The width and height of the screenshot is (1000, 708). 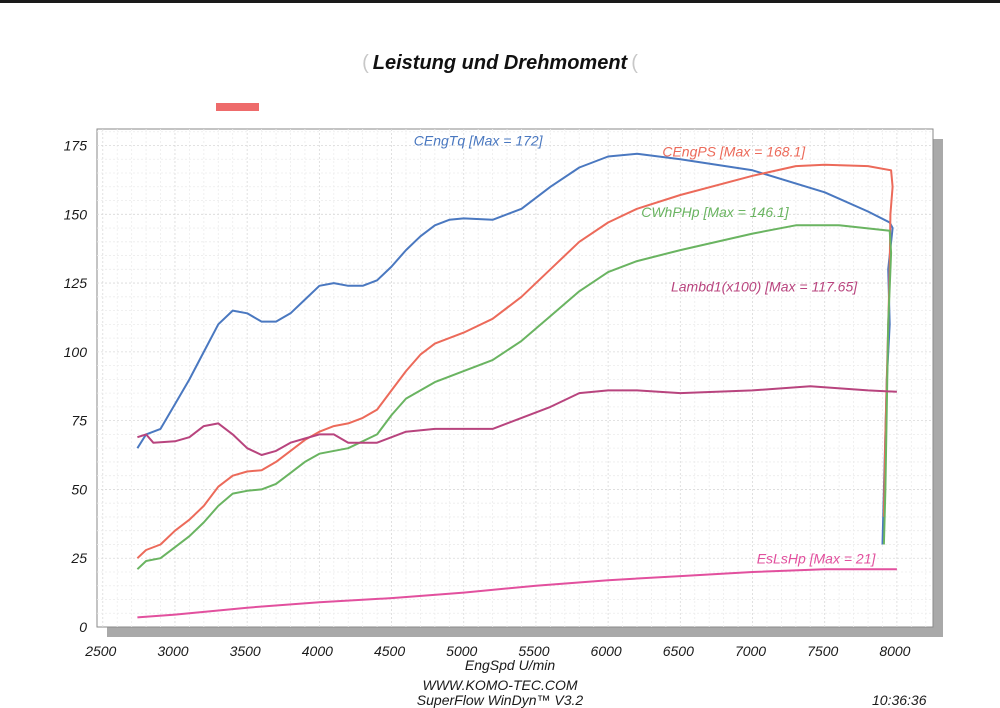 What do you see at coordinates (237, 107) in the screenshot?
I see `title-color-swatch` at bounding box center [237, 107].